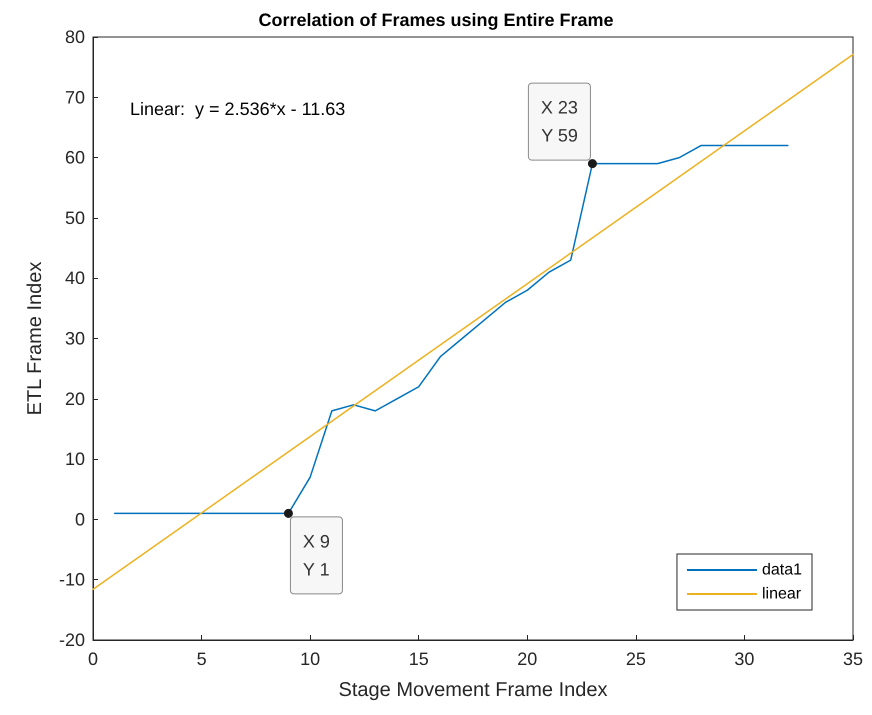 Image resolution: width=872 pixels, height=715 pixels. What do you see at coordinates (74, 278) in the screenshot?
I see `y-tick-label: 40` at bounding box center [74, 278].